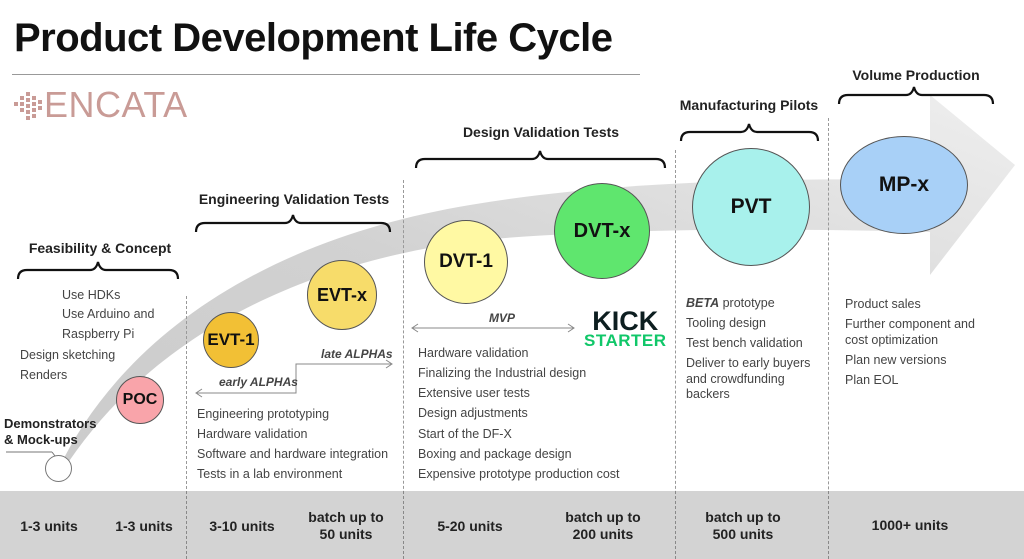 This screenshot has height=559, width=1024. Describe the element at coordinates (294, 199) in the screenshot. I see `stage-evt-title: Engineering Validation Tests` at that location.